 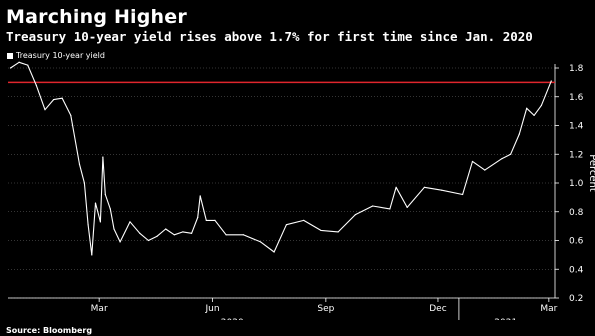 I want to click on legend: Treasury 10-year yield, so click(x=56, y=55).